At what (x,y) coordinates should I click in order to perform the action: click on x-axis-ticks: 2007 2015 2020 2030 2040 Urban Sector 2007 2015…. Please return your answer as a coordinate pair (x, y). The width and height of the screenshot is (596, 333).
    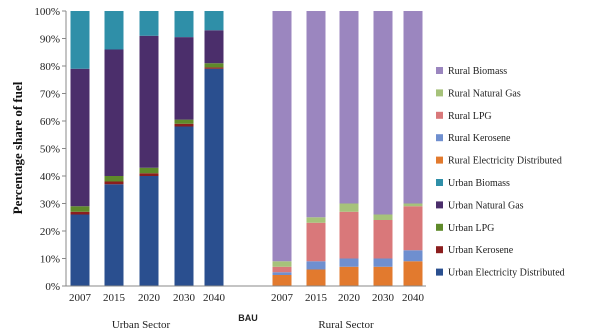
    Looking at the image, I should click on (247, 311).